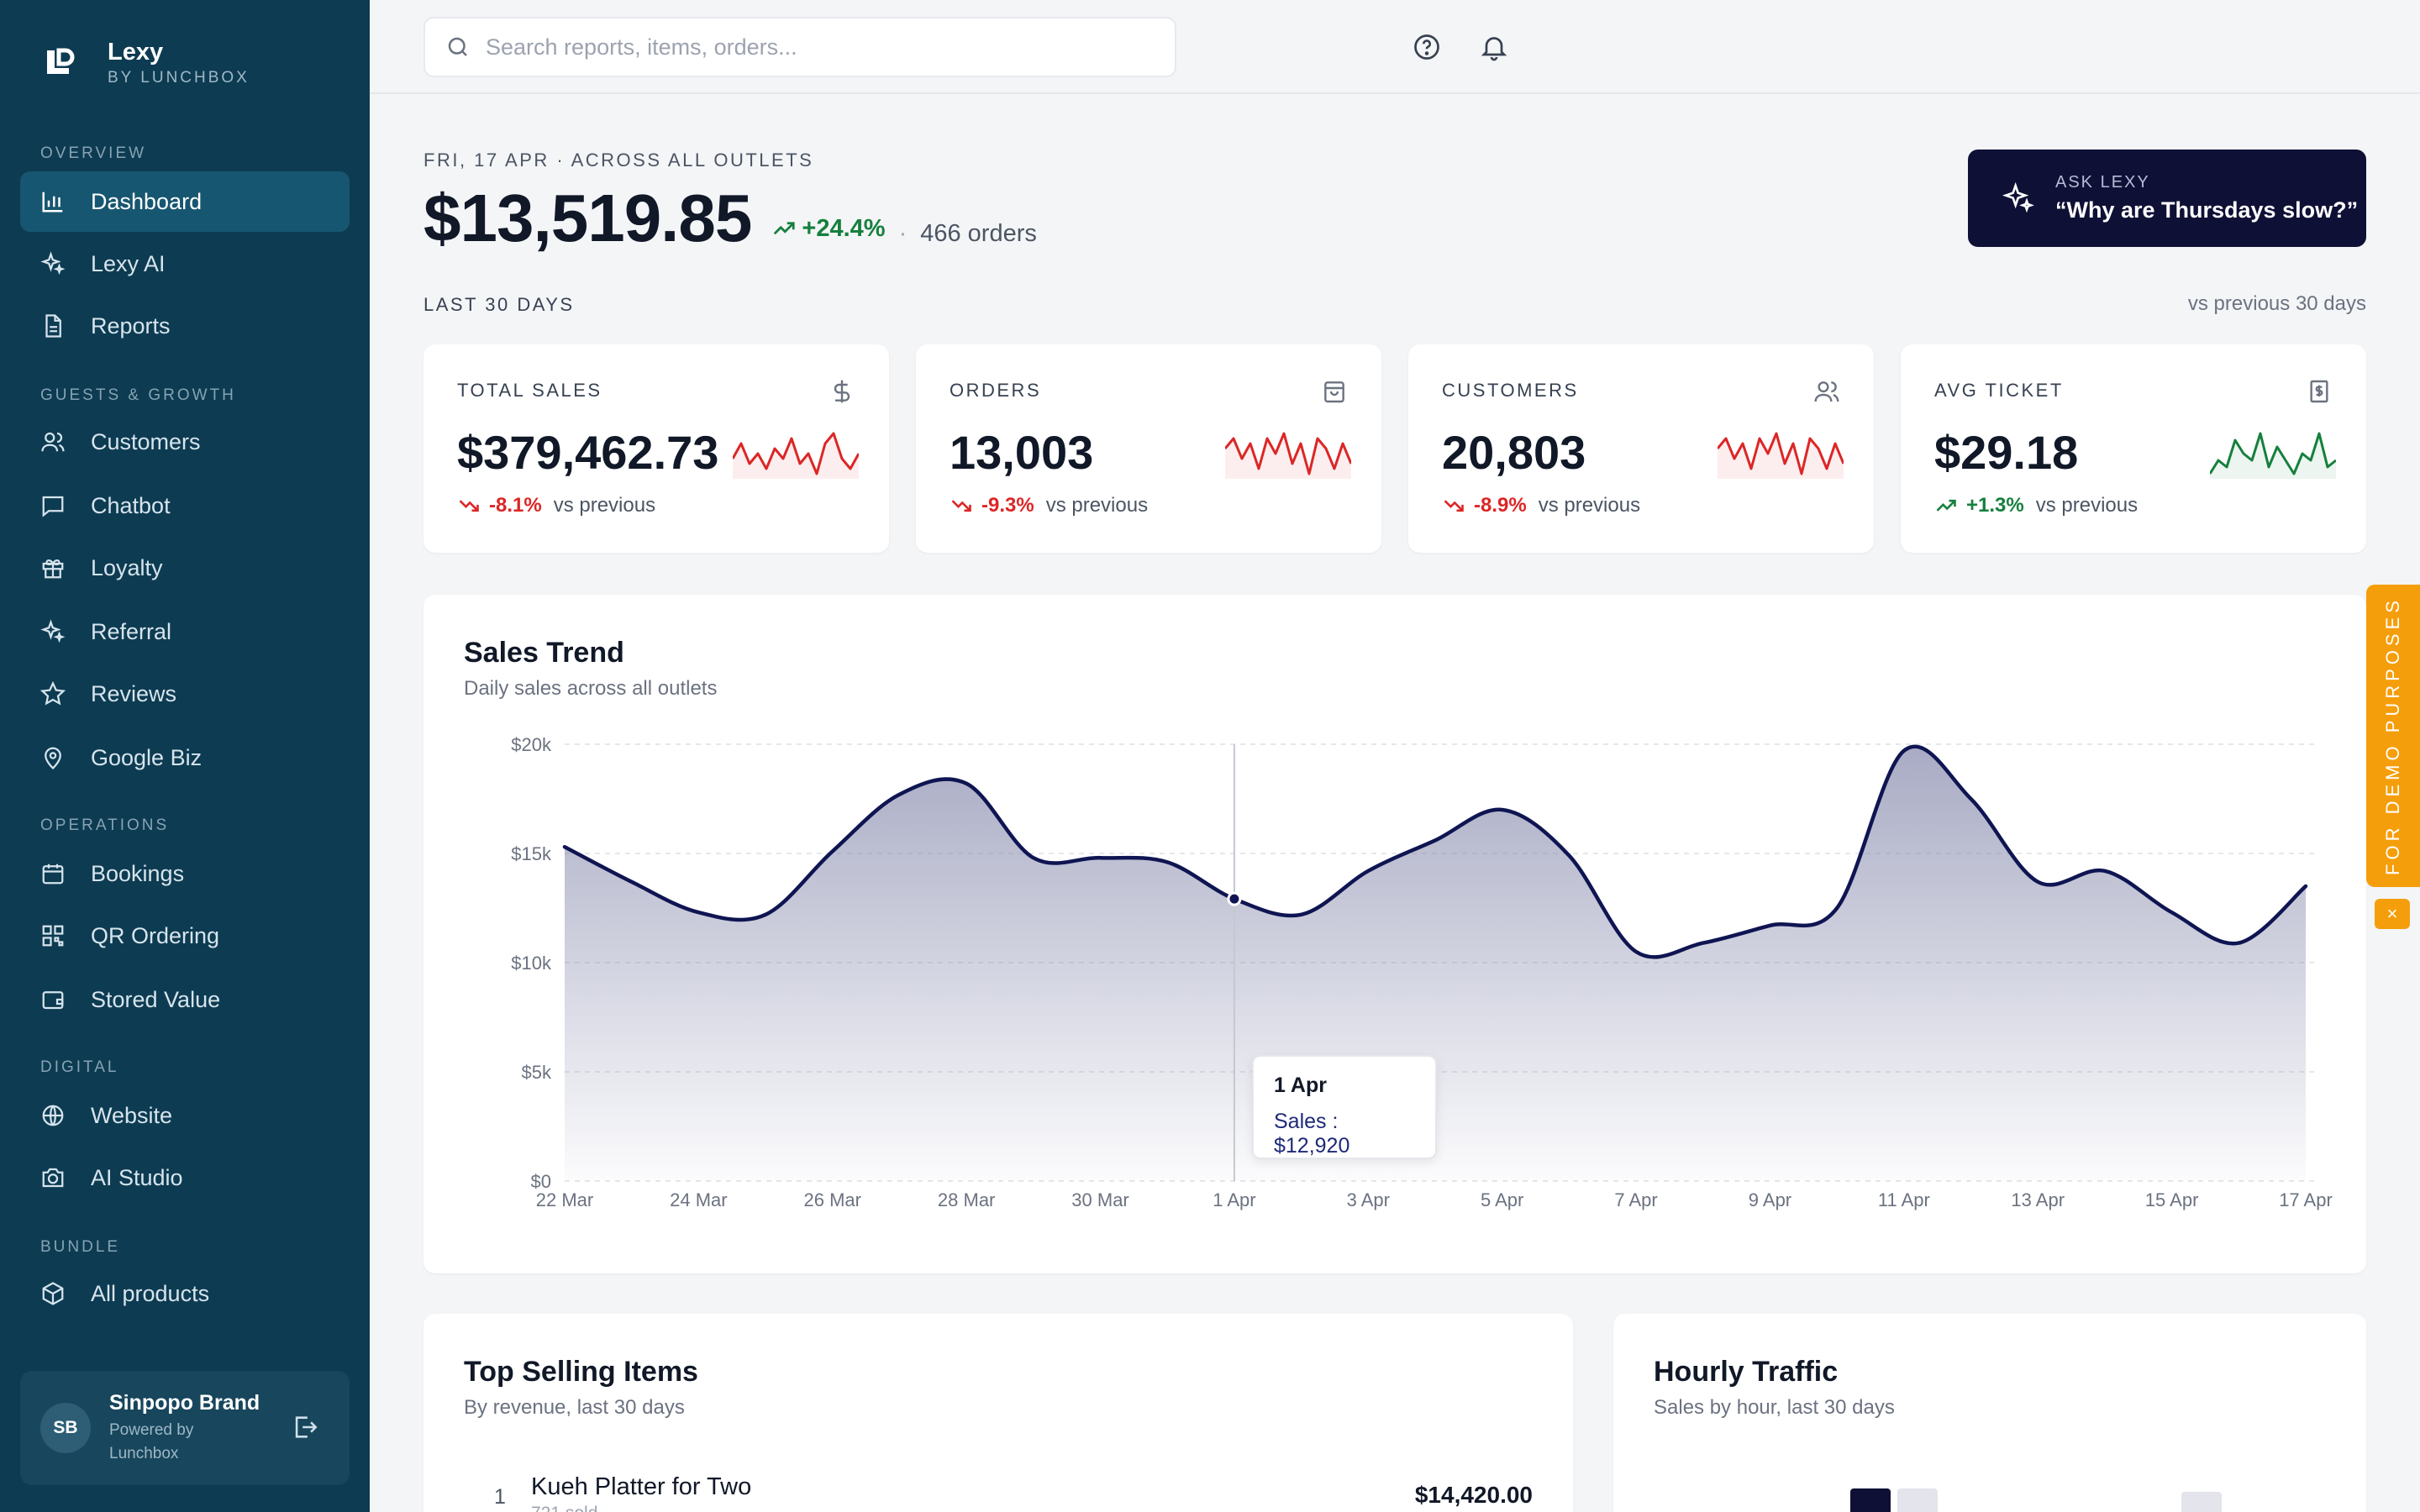  I want to click on user-sub: Powered by Lunchbox, so click(151, 1441).